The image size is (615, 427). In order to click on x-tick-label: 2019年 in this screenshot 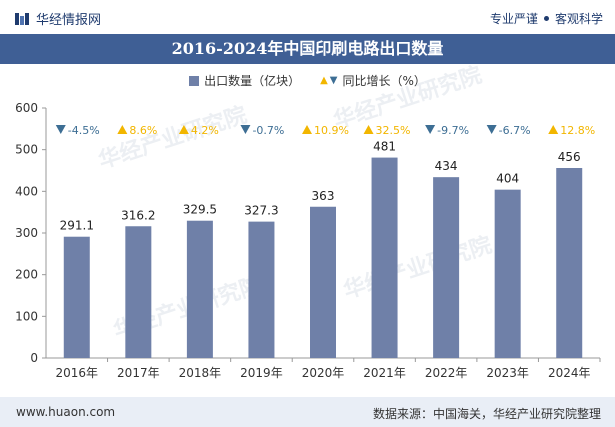, I will do `click(261, 373)`.